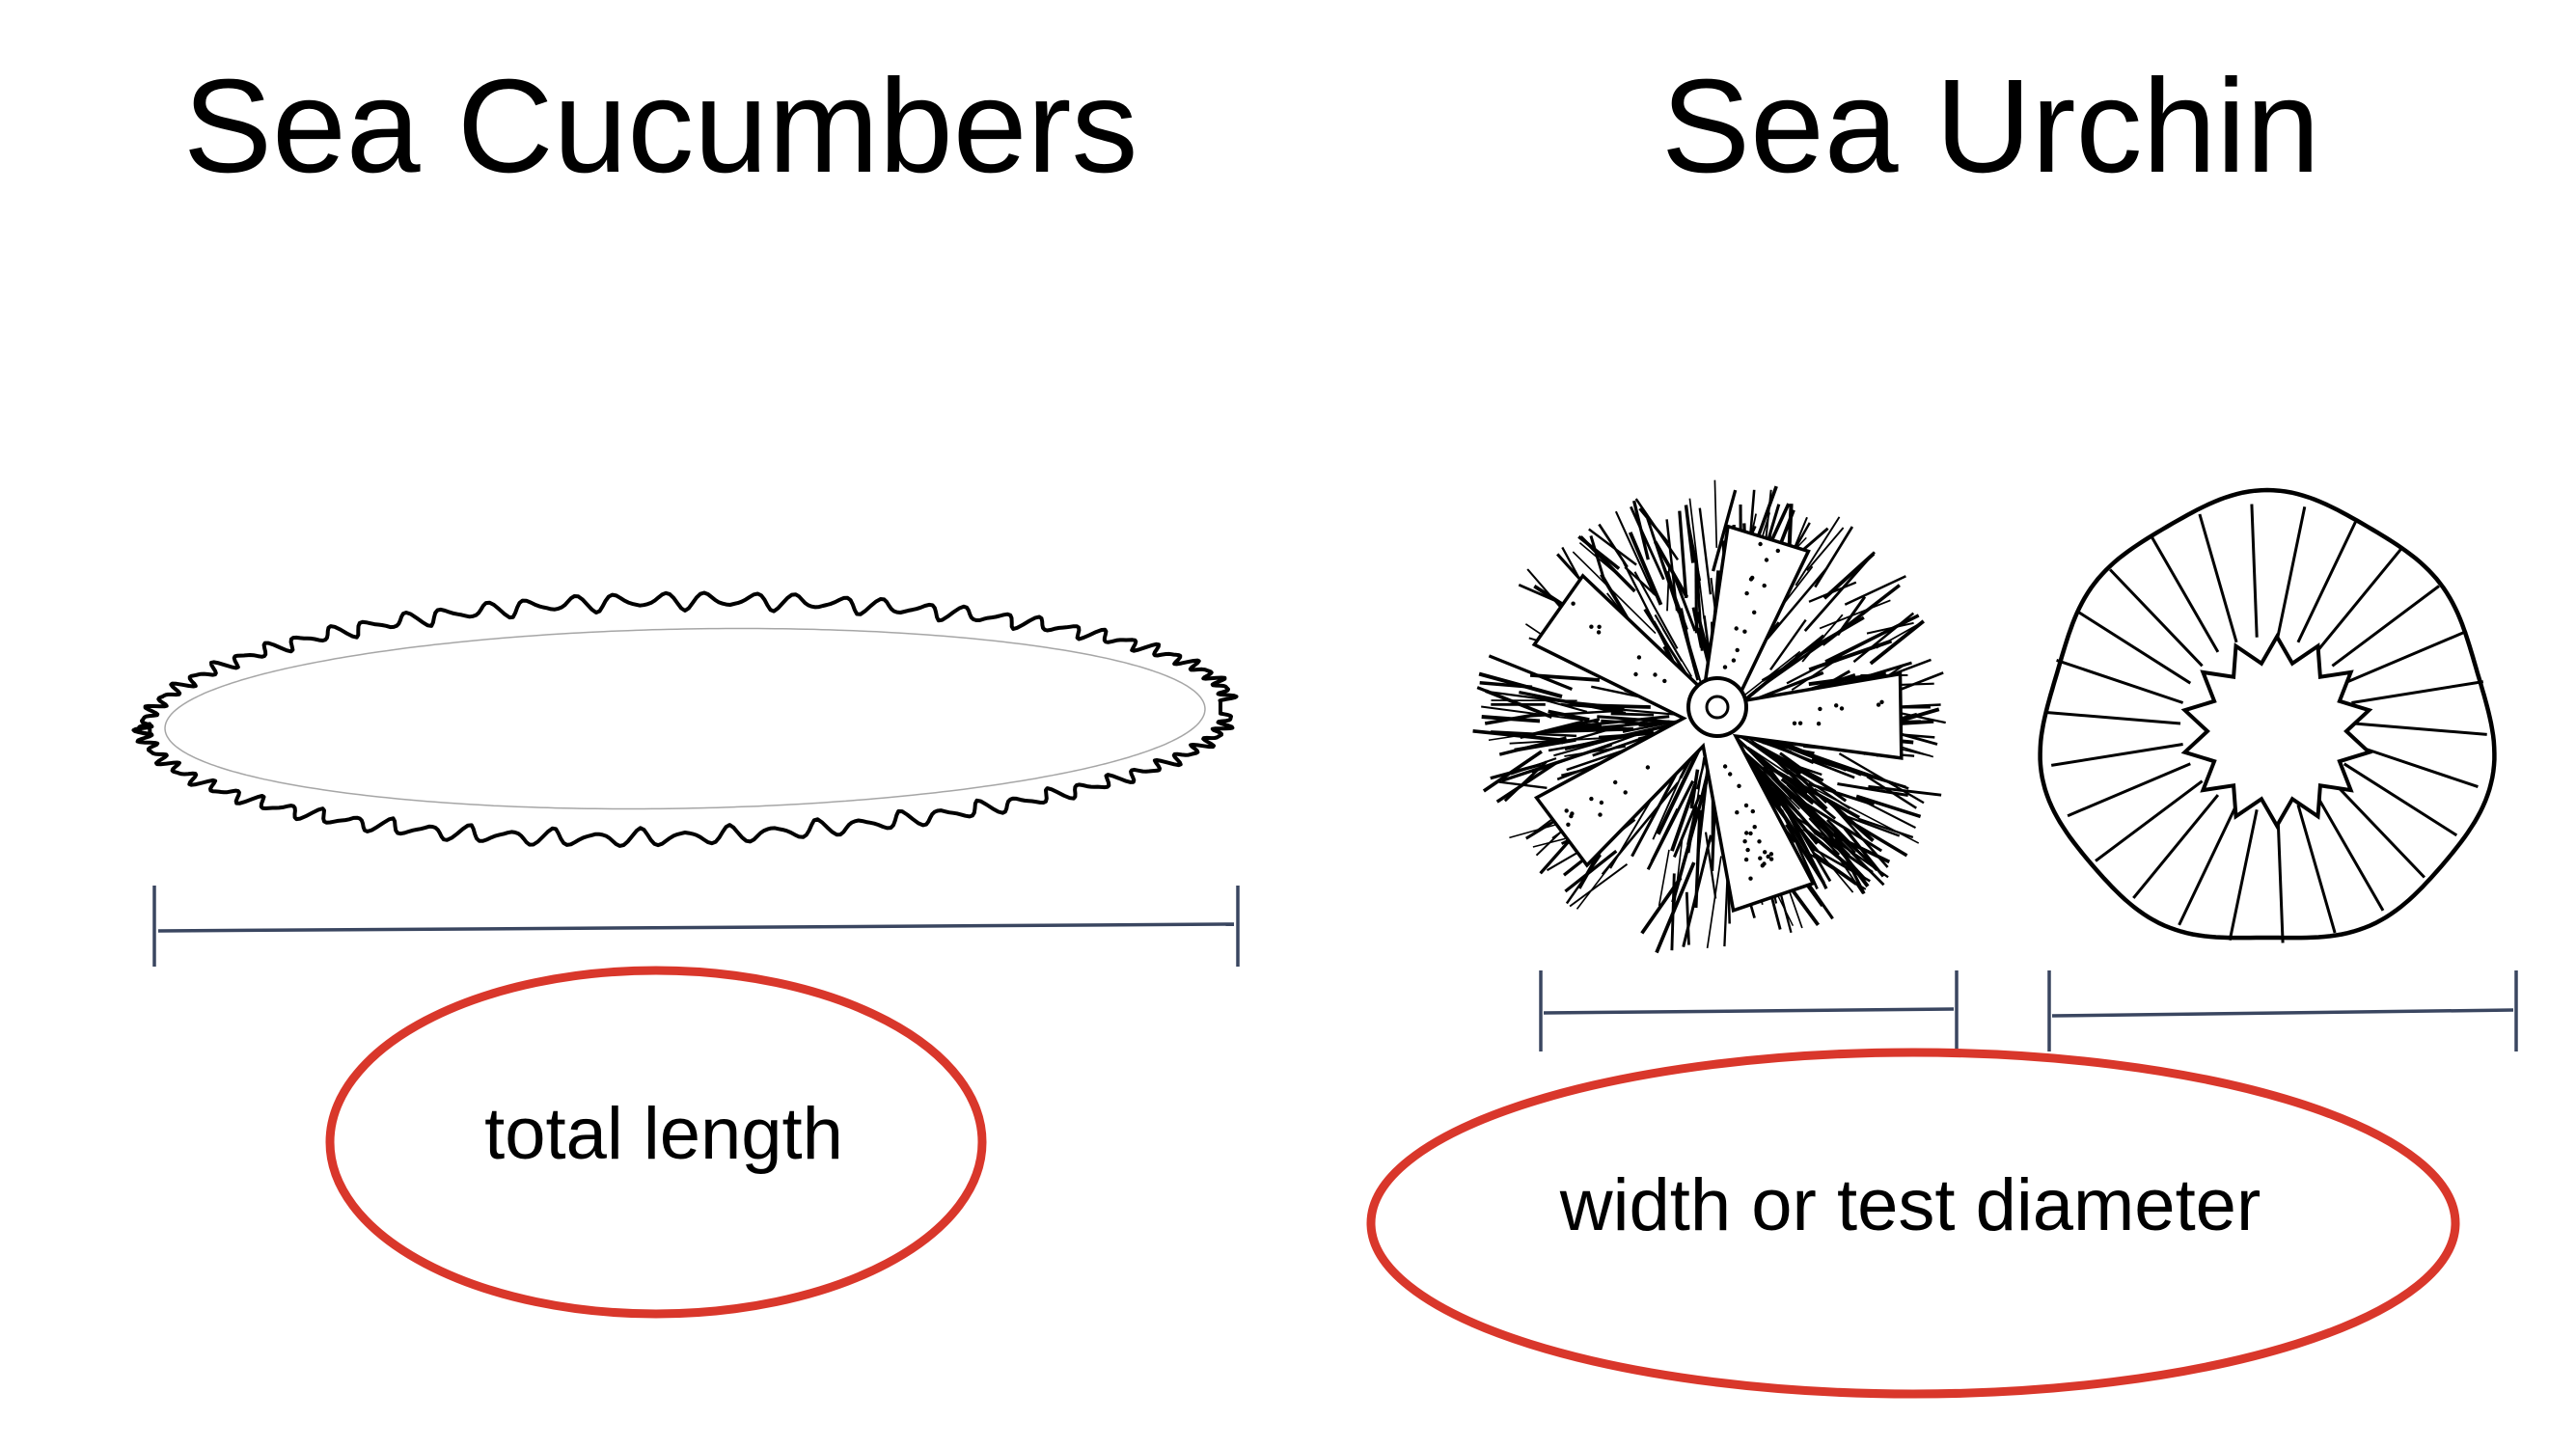  I want to click on sea-urchin-title: Sea Urchin, so click(1991, 126).